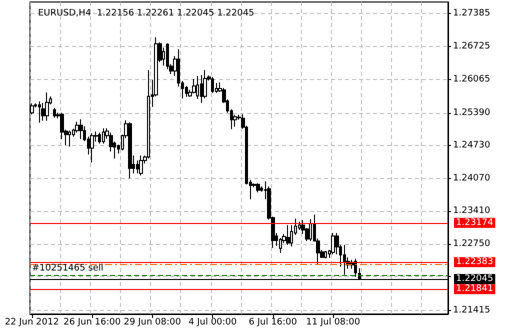 The height and width of the screenshot is (331, 526). I want to click on x-tick-label: 11 Jul 08:00, so click(333, 323).